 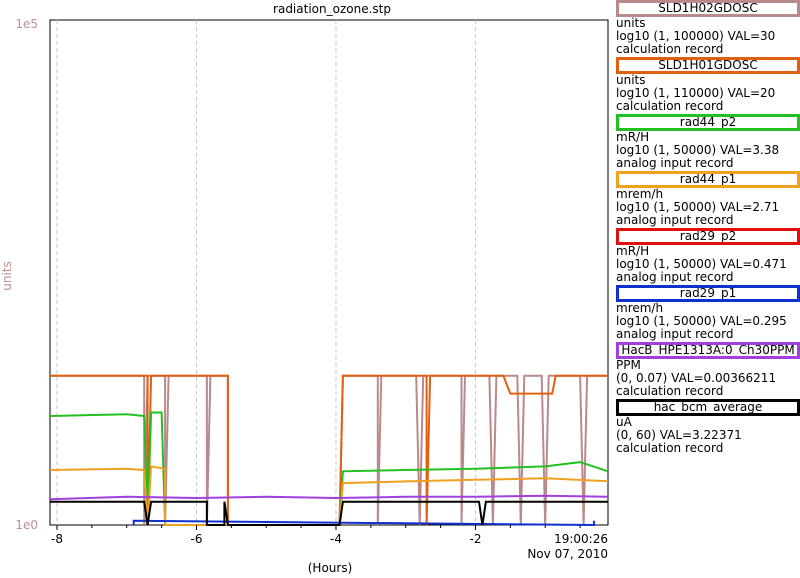 I want to click on series-line-rad29-p1, so click(x=363, y=523).